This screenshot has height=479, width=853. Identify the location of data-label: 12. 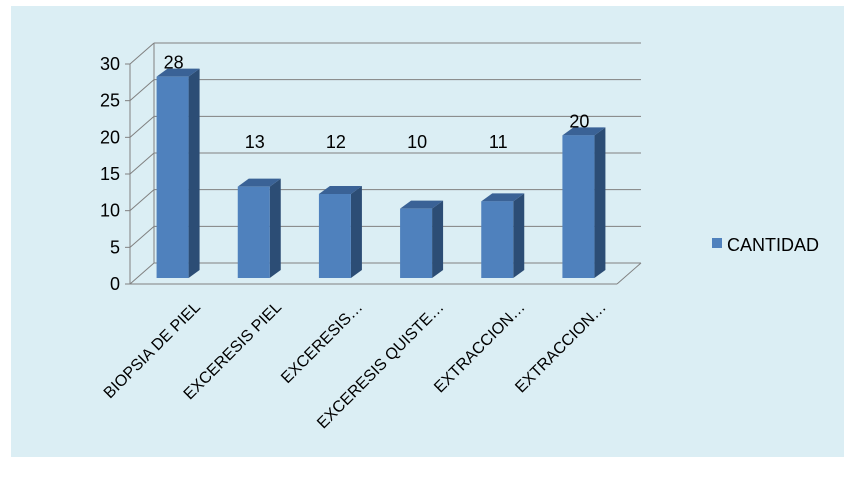
(336, 142).